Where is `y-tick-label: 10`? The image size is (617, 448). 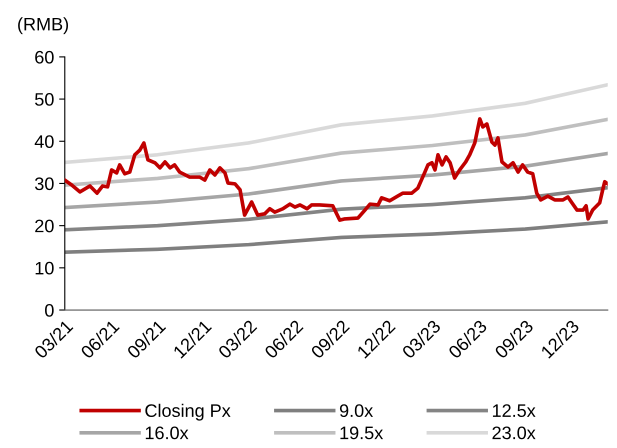
y-tick-label: 10 is located at coordinates (45, 268).